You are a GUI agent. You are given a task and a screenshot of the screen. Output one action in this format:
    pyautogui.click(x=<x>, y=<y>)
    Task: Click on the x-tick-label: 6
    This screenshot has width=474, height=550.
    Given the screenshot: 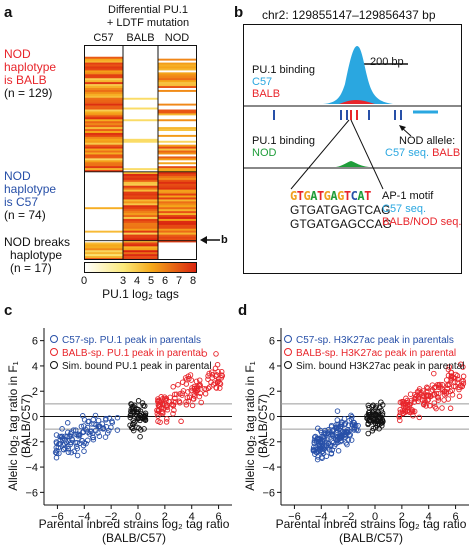 What is the action you would take?
    pyautogui.click(x=456, y=517)
    